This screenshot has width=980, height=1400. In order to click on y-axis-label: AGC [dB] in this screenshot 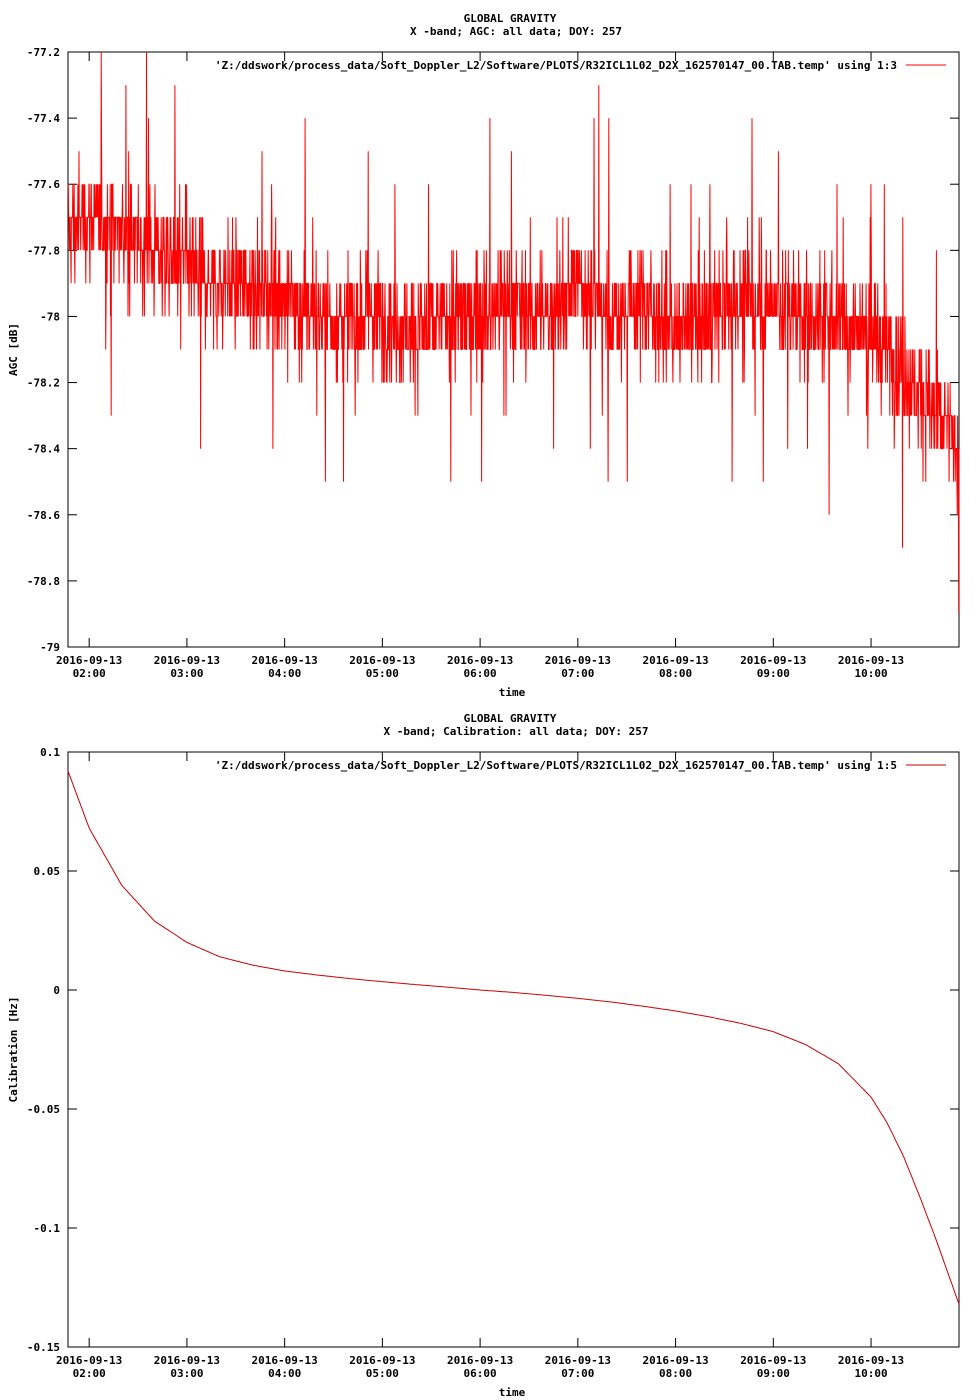, I will do `click(13, 349)`.